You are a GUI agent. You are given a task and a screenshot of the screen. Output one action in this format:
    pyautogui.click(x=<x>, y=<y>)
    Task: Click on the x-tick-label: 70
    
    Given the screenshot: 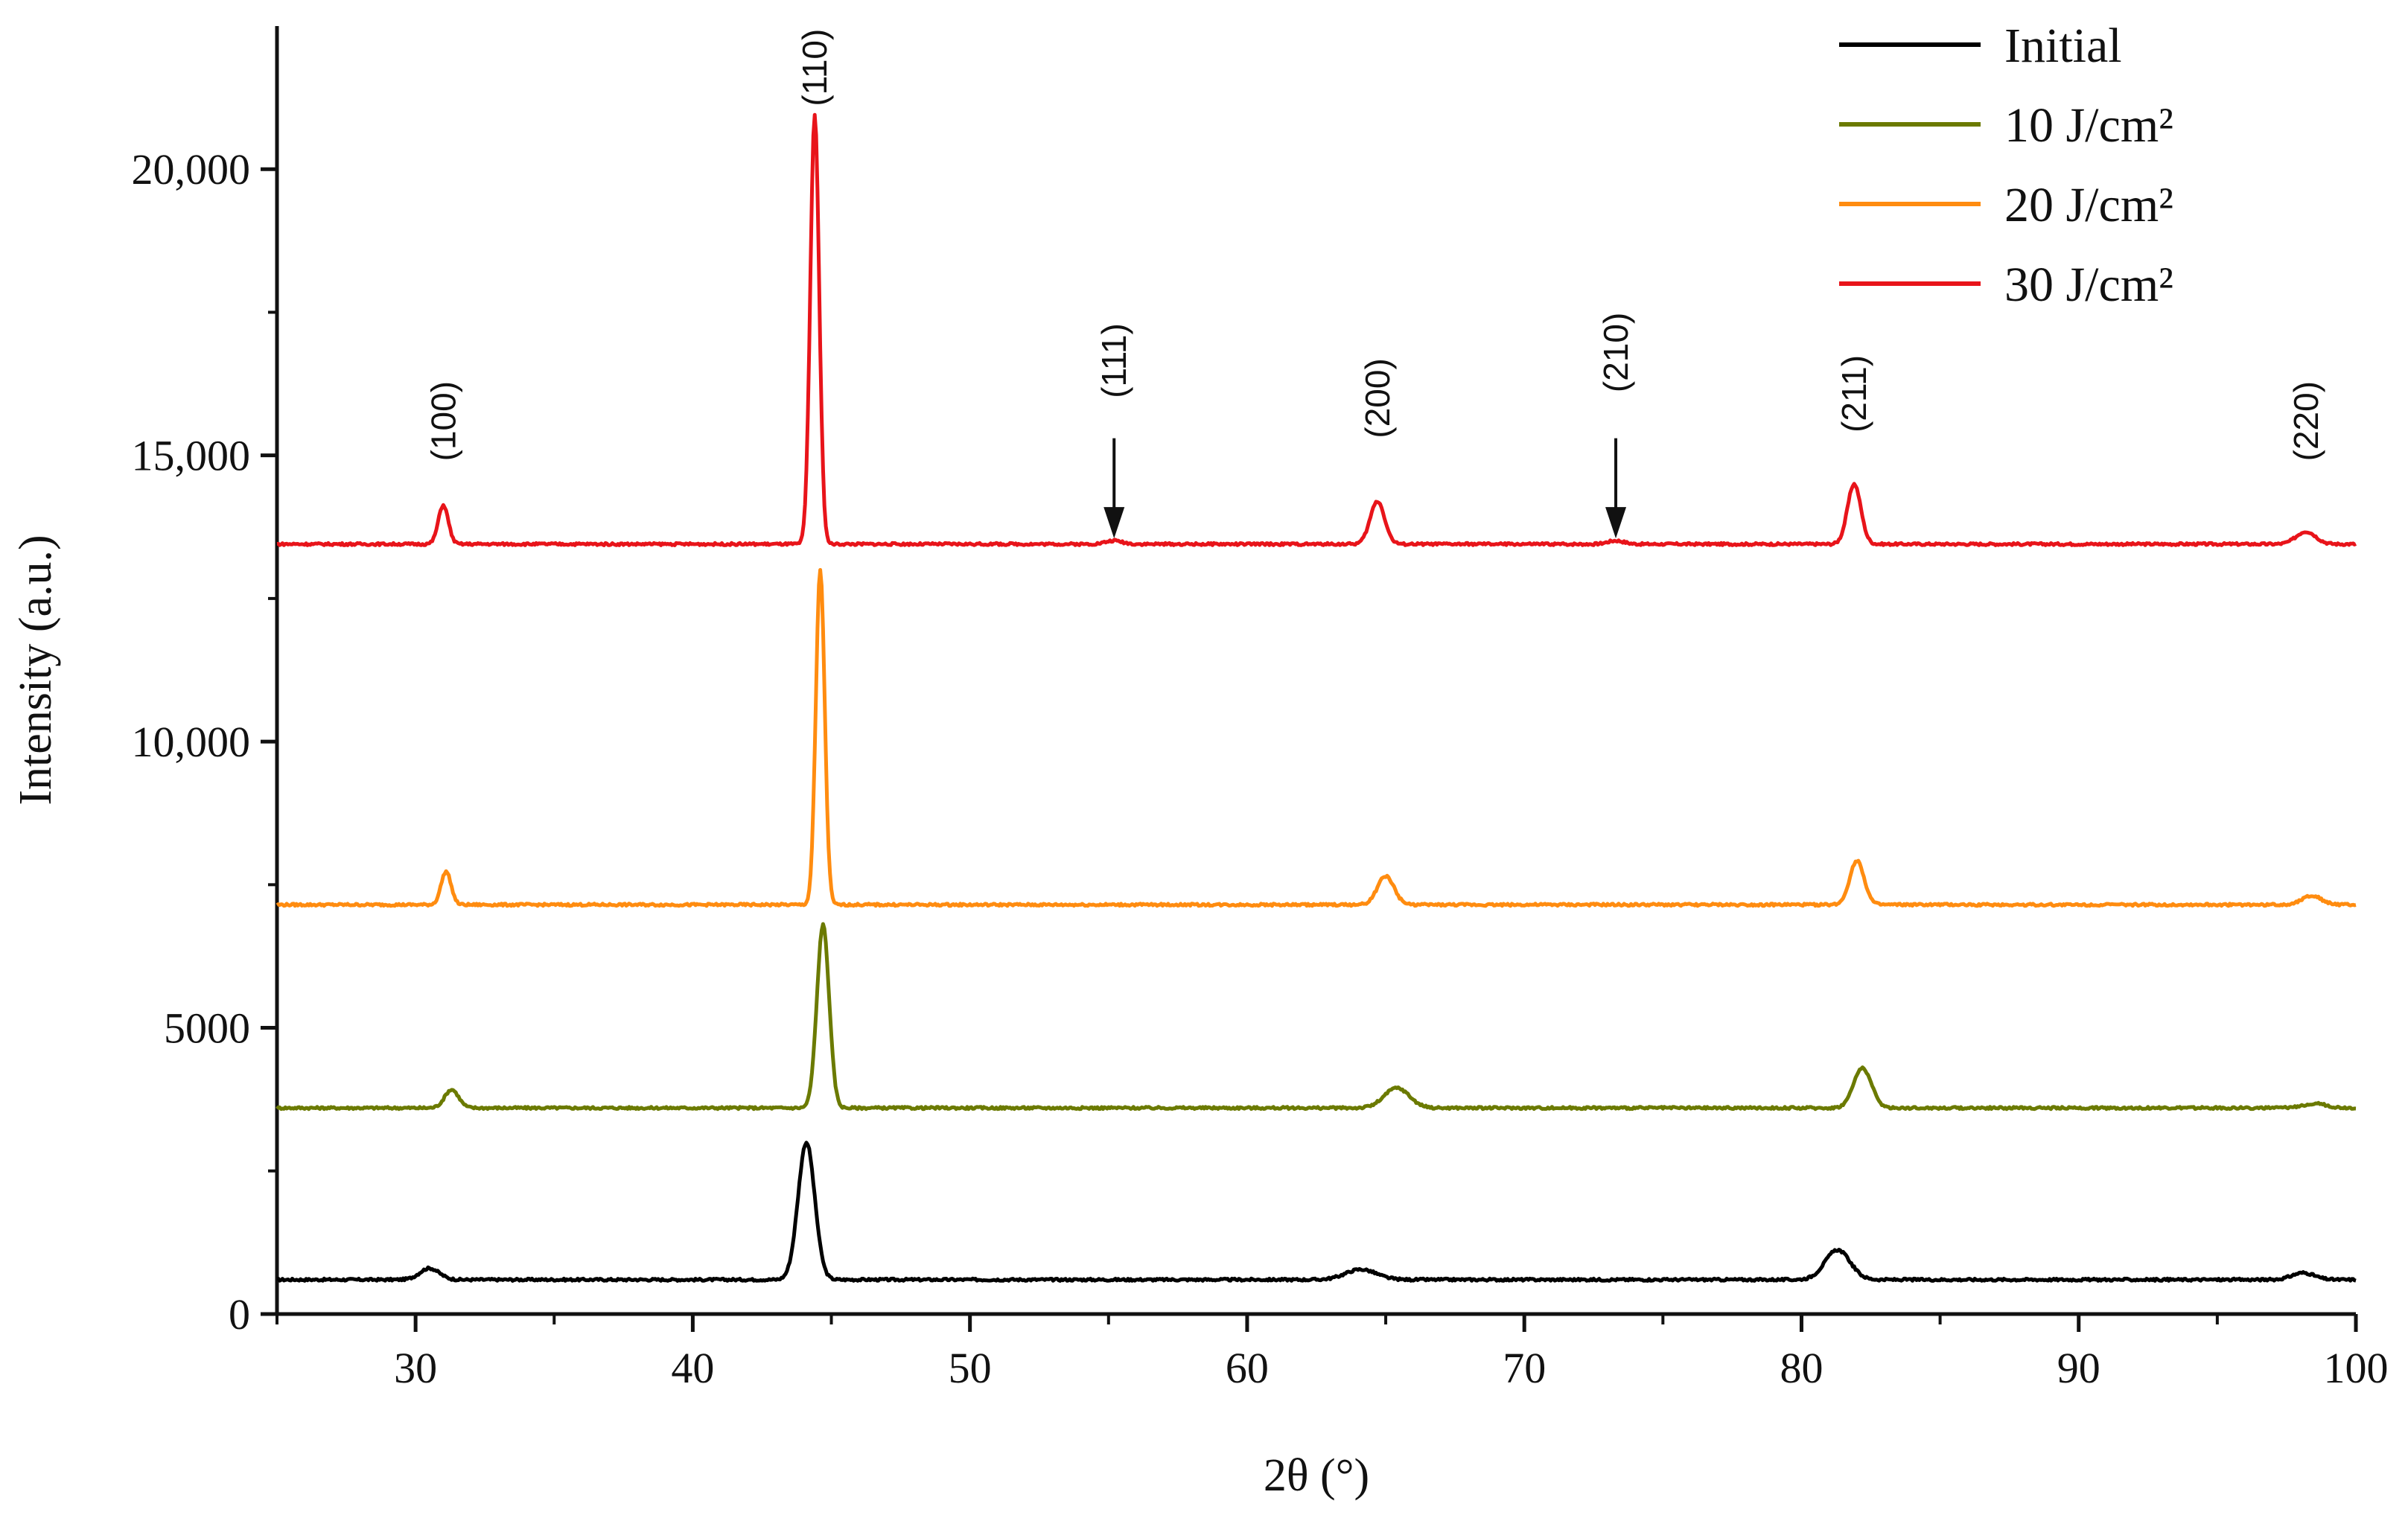 What is the action you would take?
    pyautogui.click(x=1524, y=1368)
    